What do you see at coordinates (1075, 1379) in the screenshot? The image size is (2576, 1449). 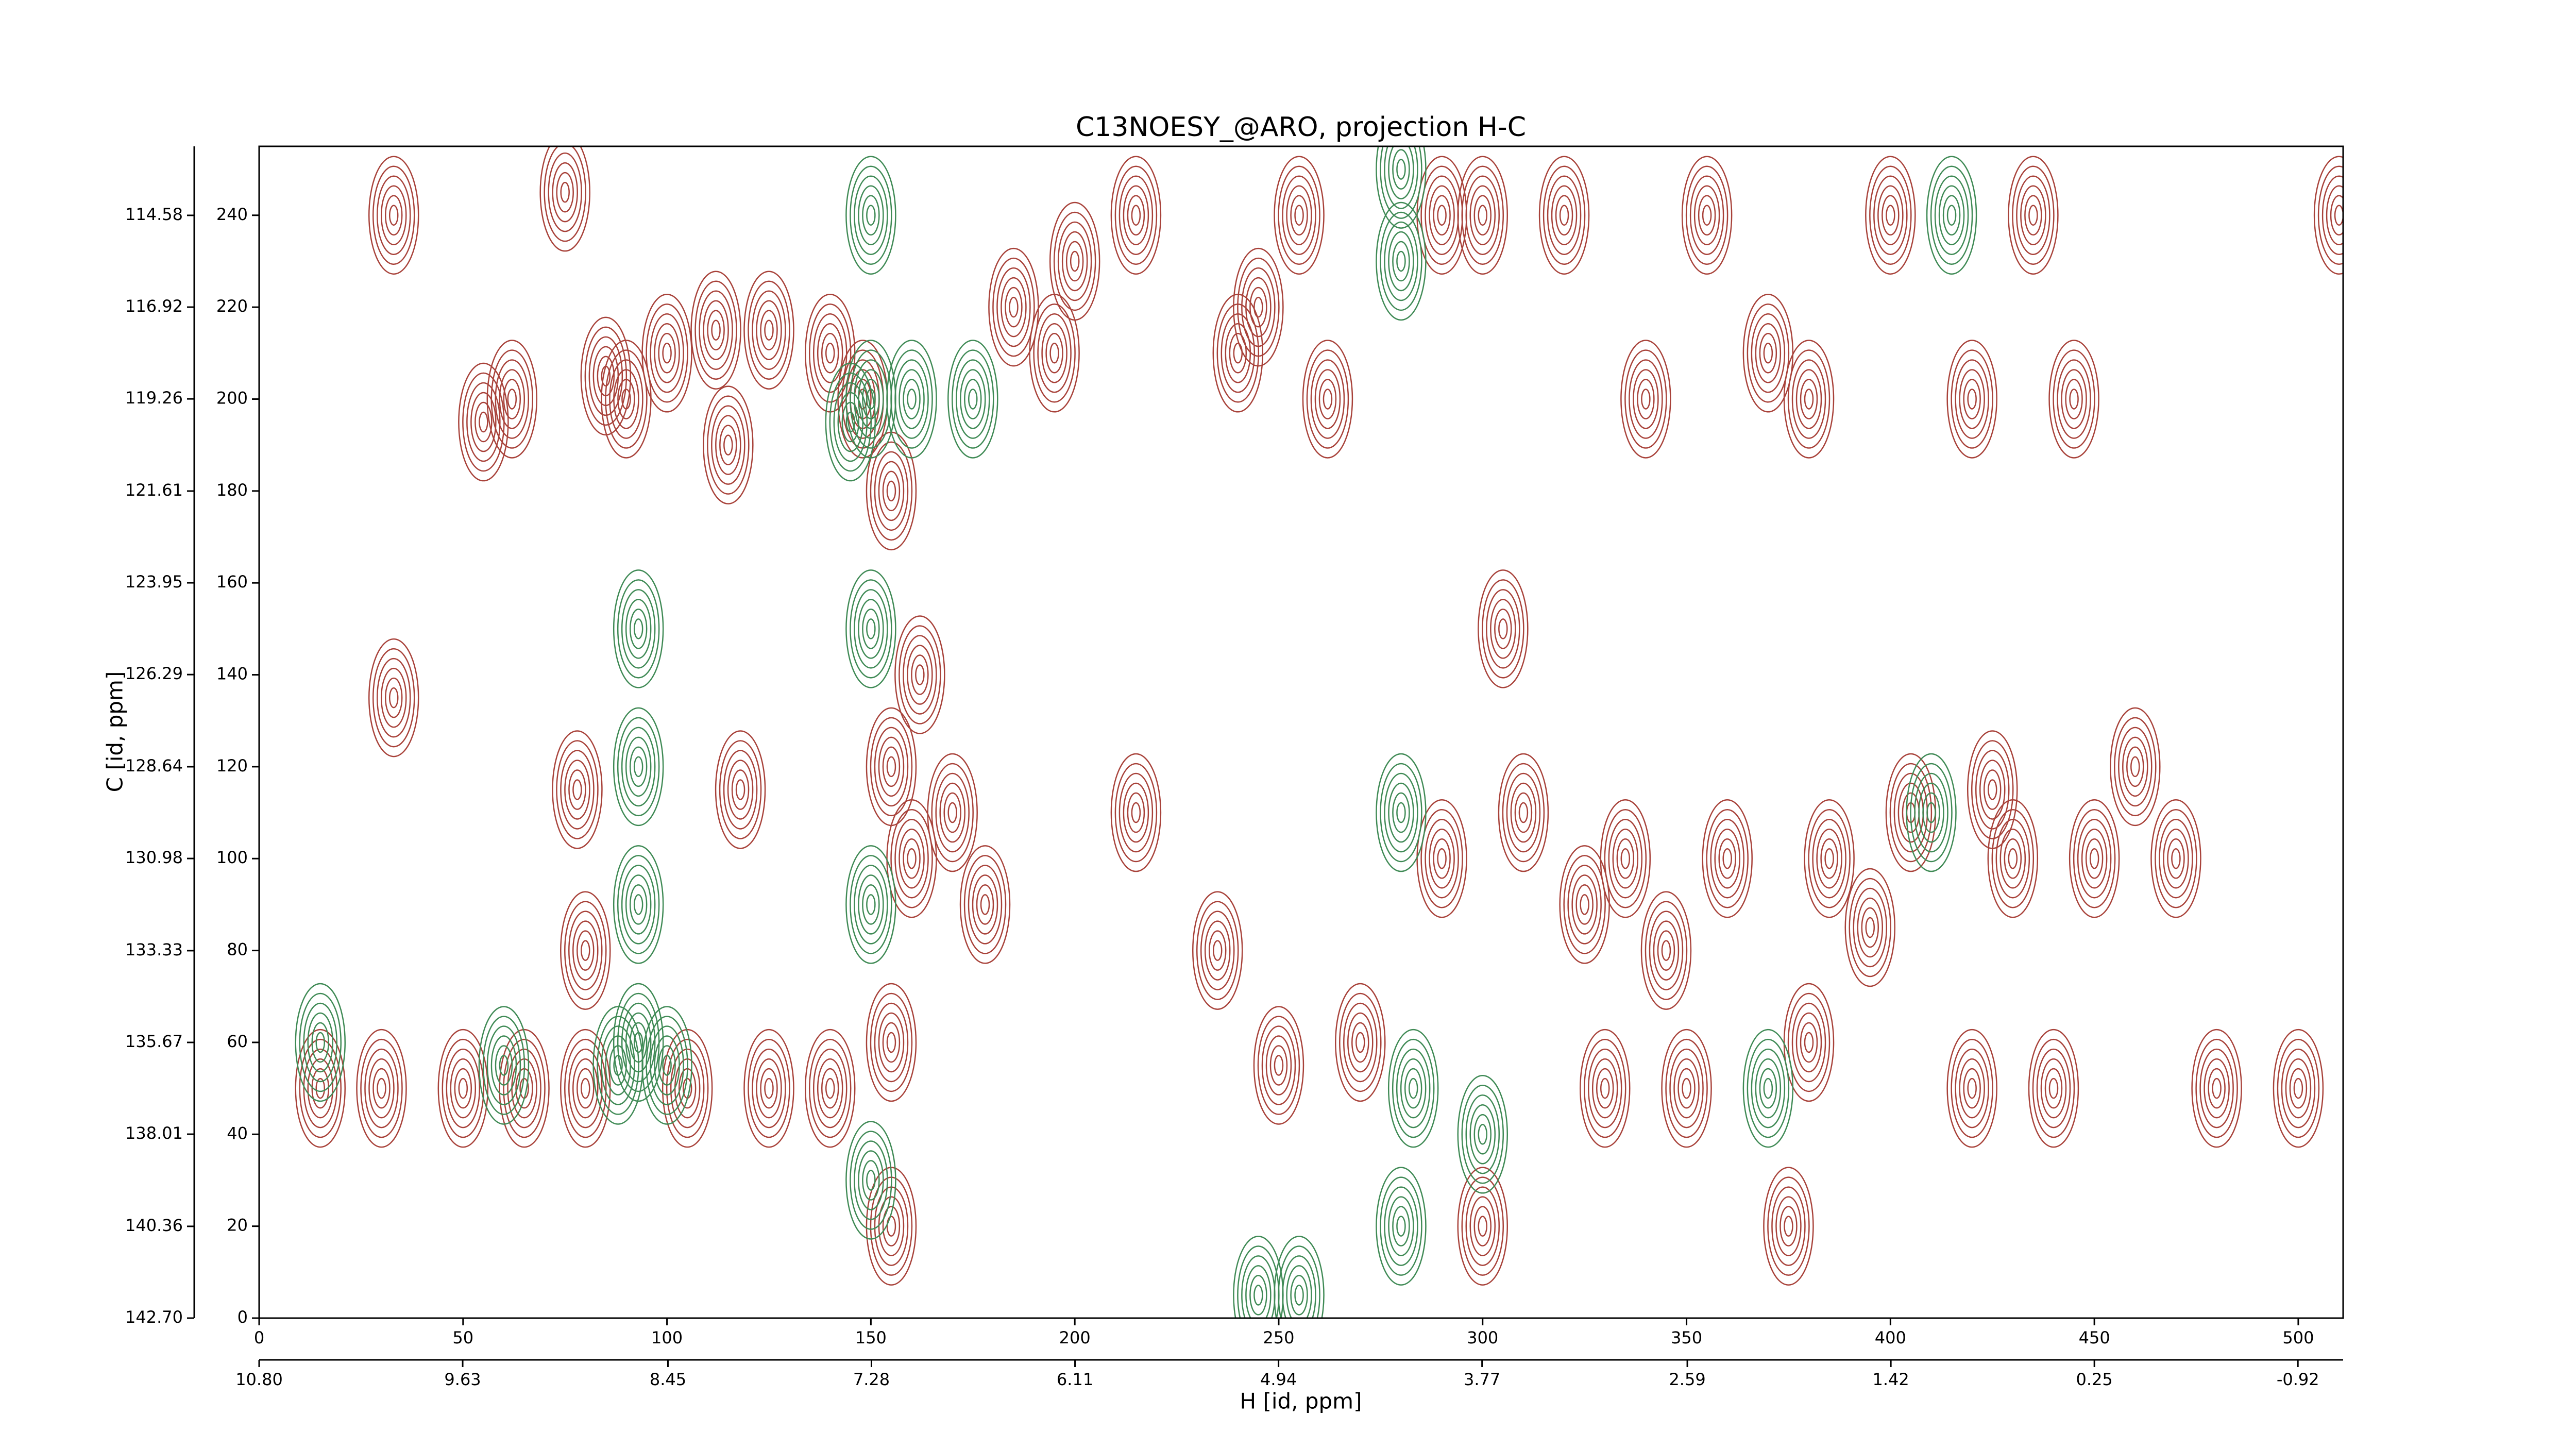 I see `x2-tick-label: 6.11` at bounding box center [1075, 1379].